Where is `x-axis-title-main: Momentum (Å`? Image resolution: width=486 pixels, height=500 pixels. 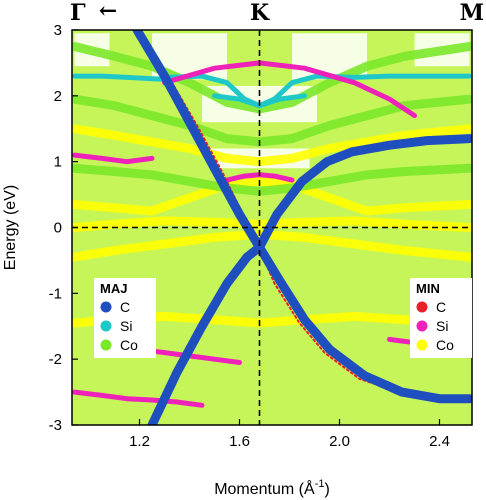 x-axis-title-main: Momentum (Å is located at coordinates (264, 488).